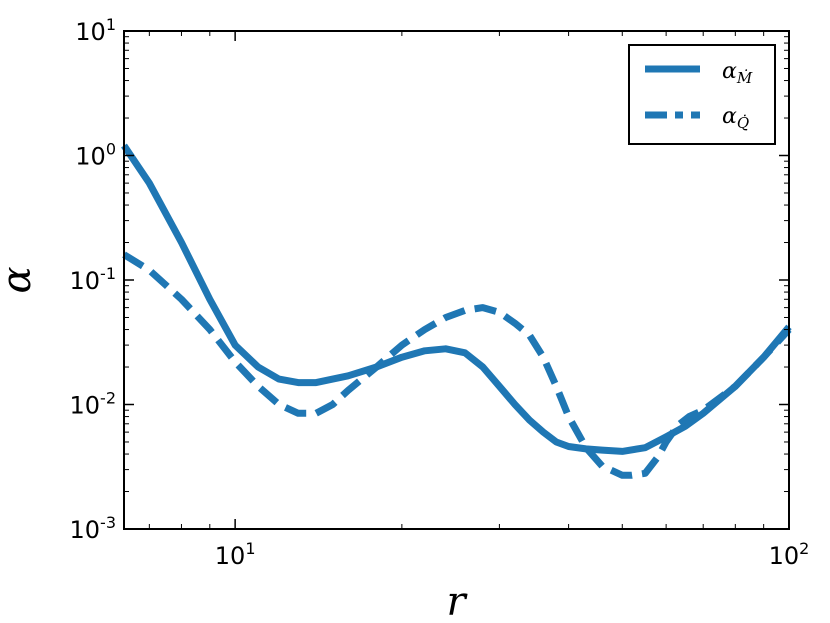 Image resolution: width=830 pixels, height=623 pixels. What do you see at coordinates (95, 155) in the screenshot?
I see `y-tick-label-3: 10⁰` at bounding box center [95, 155].